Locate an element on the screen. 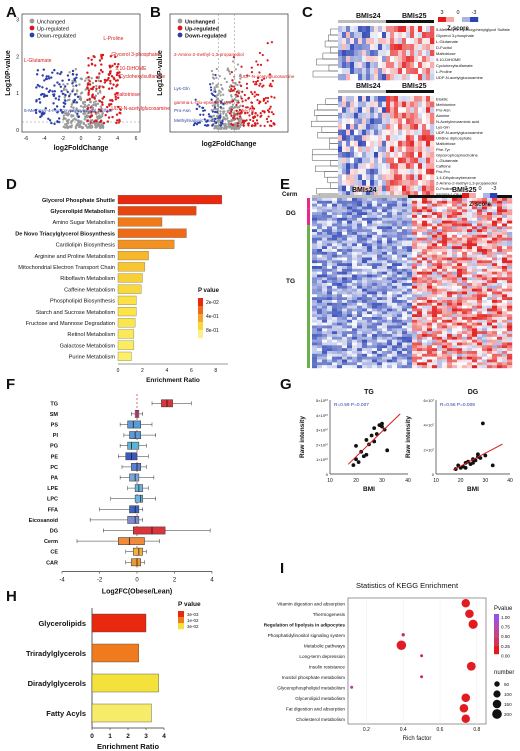  panel-label-d: D is located at coordinates (11, 184).